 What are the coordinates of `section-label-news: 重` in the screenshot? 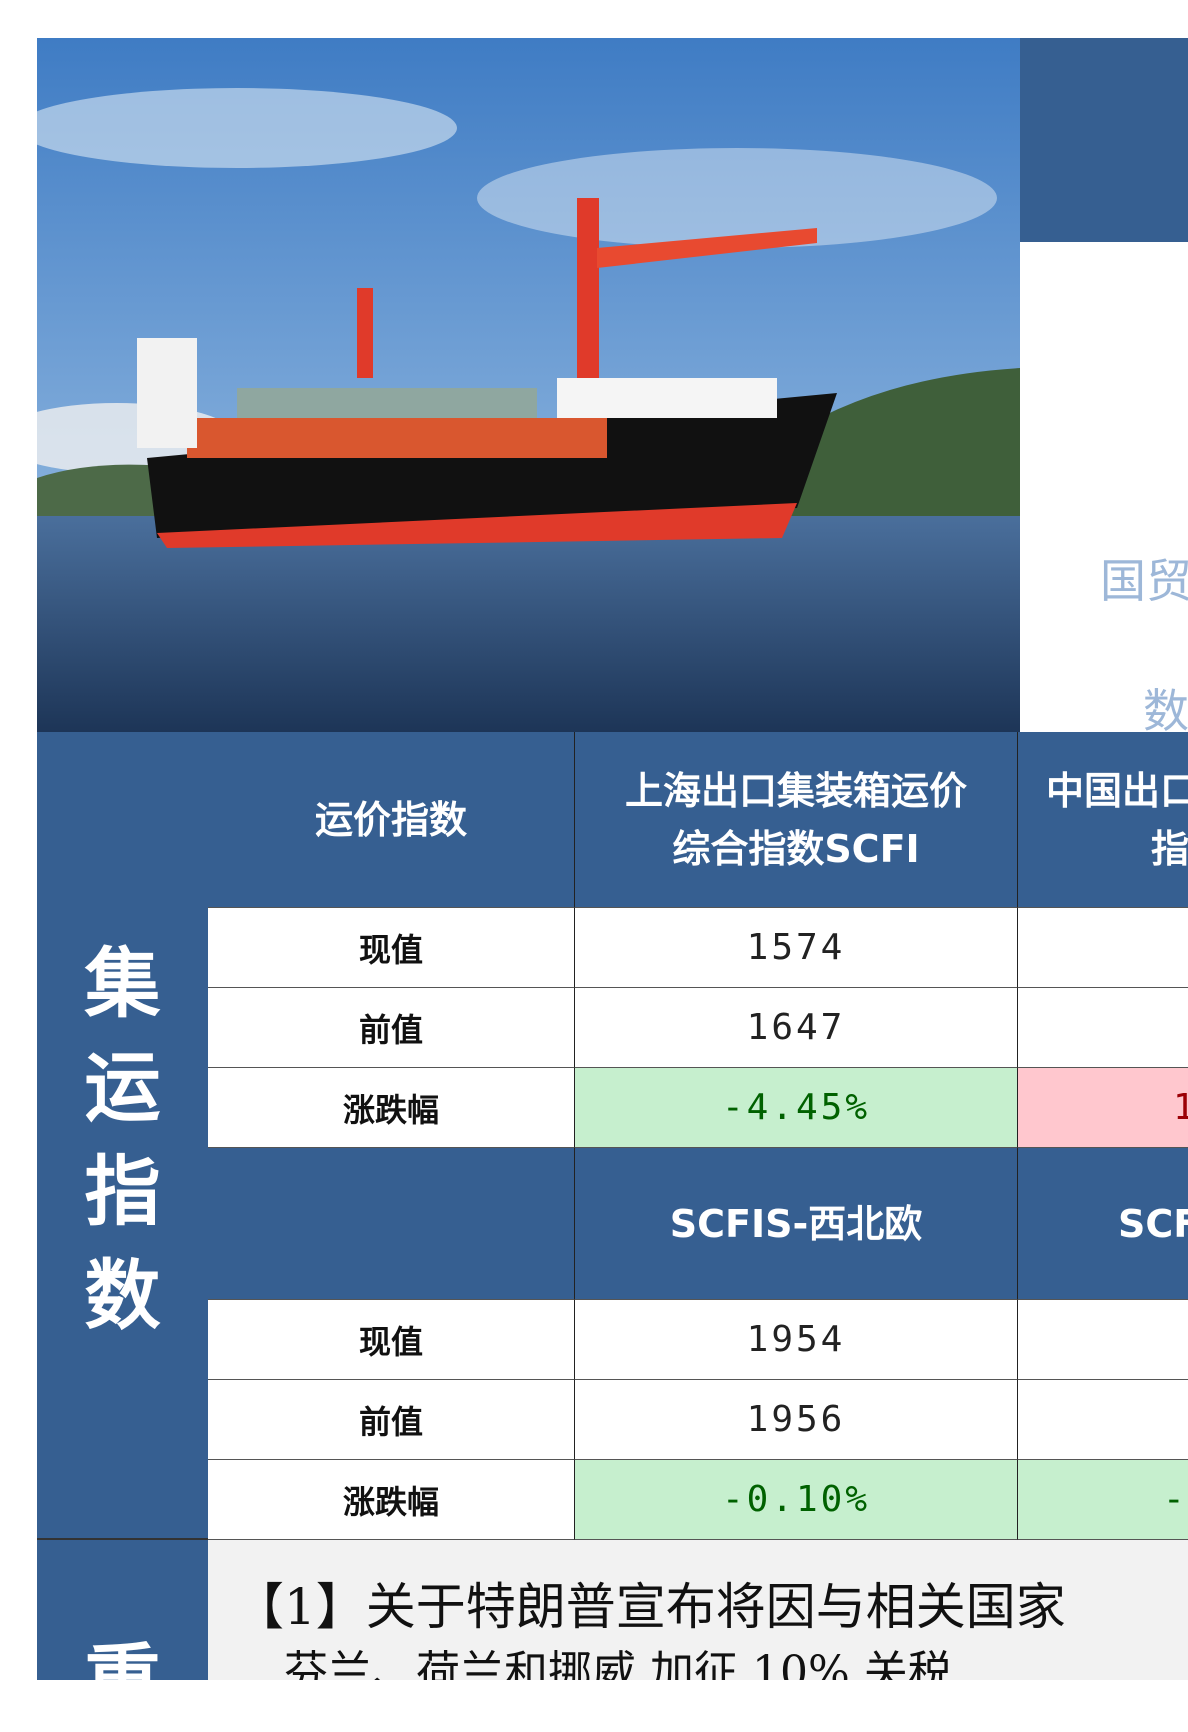 It's located at (122, 1632).